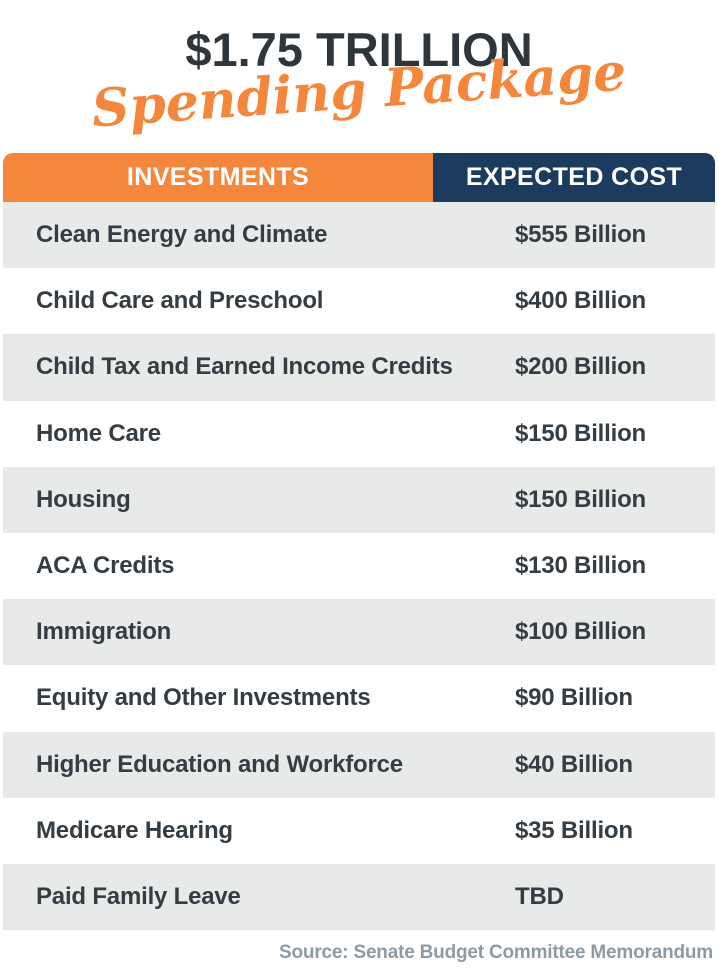 The height and width of the screenshot is (980, 718). Describe the element at coordinates (359, 433) in the screenshot. I see `table-row: Home Care $150 Billion` at that location.